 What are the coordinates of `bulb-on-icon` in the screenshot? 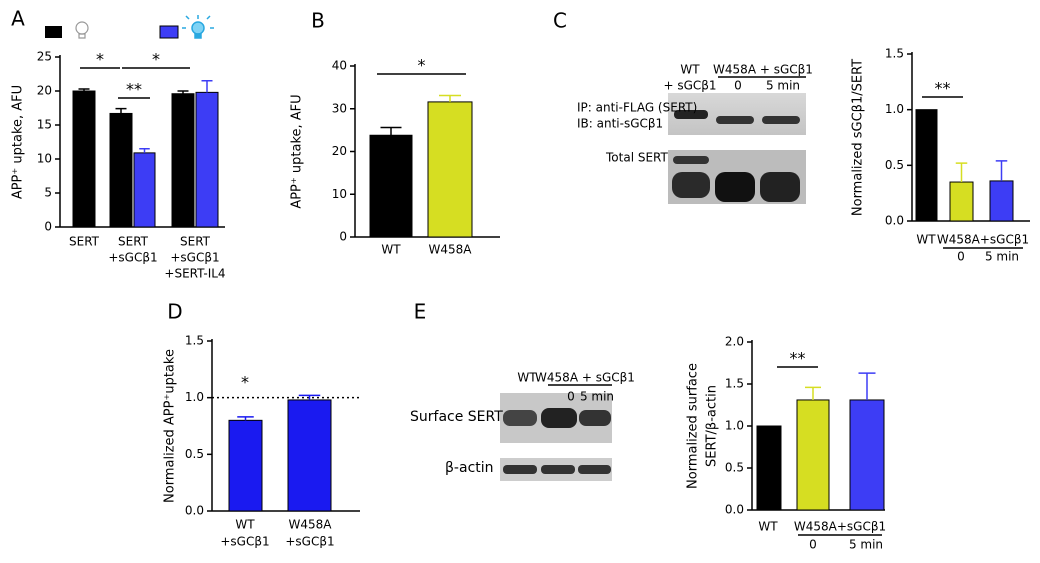 It's located at (198, 27).